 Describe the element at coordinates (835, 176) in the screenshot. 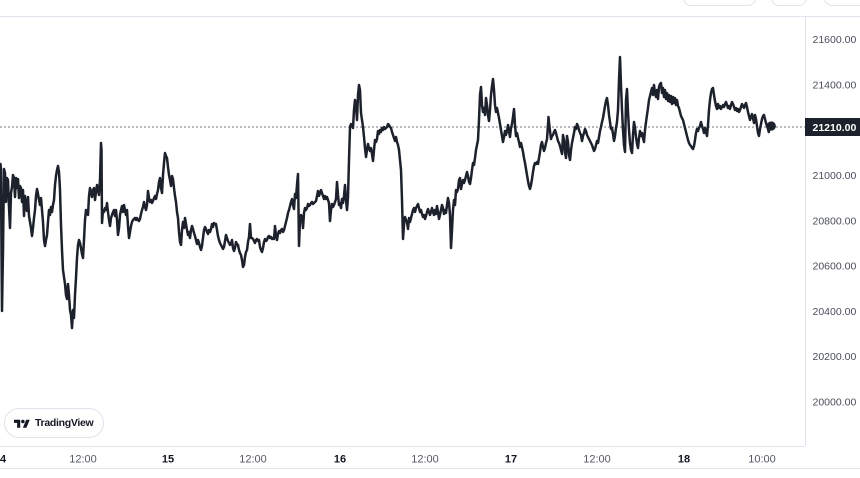

I see `svg-text: 21000.00` at that location.